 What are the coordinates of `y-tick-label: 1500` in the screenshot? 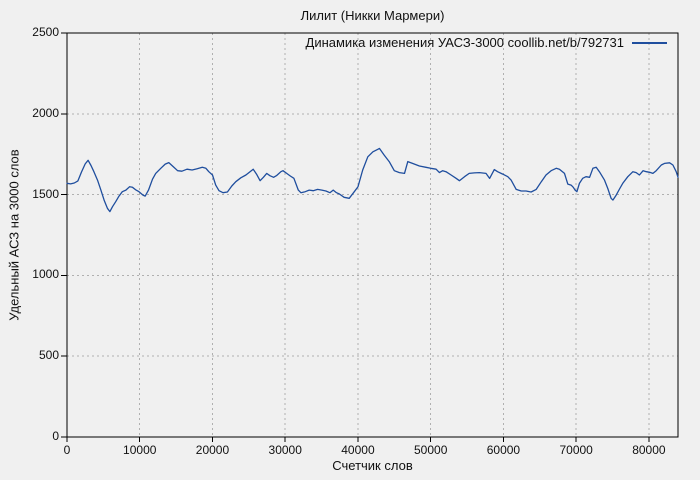 It's located at (45, 193).